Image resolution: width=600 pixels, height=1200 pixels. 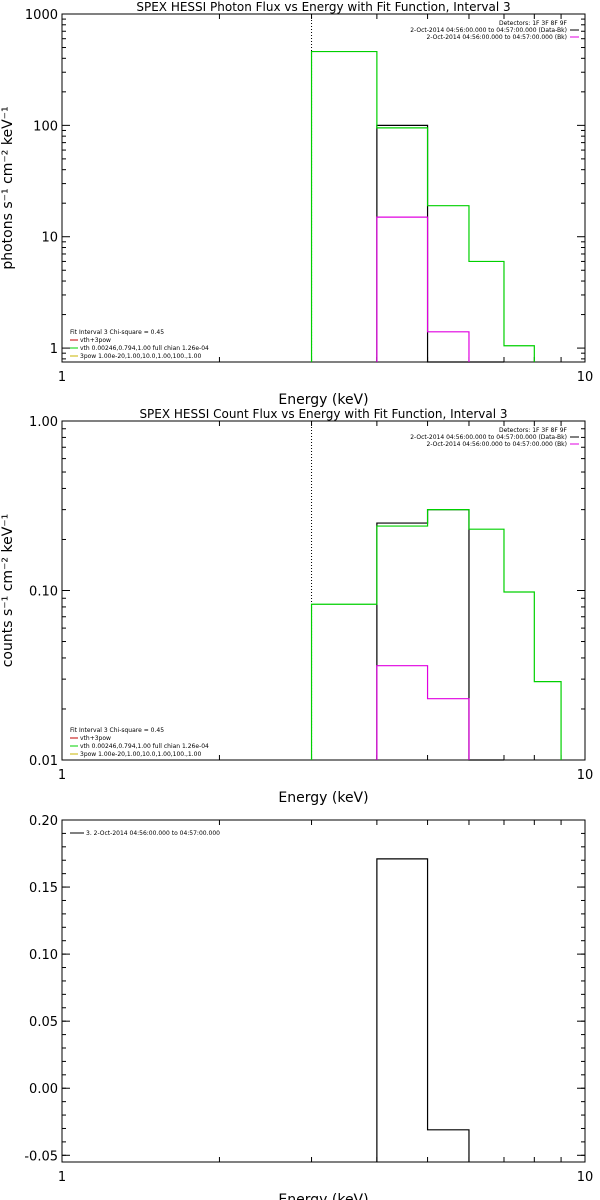 I want to click on y-tick-label: 0.20, so click(x=43, y=821).